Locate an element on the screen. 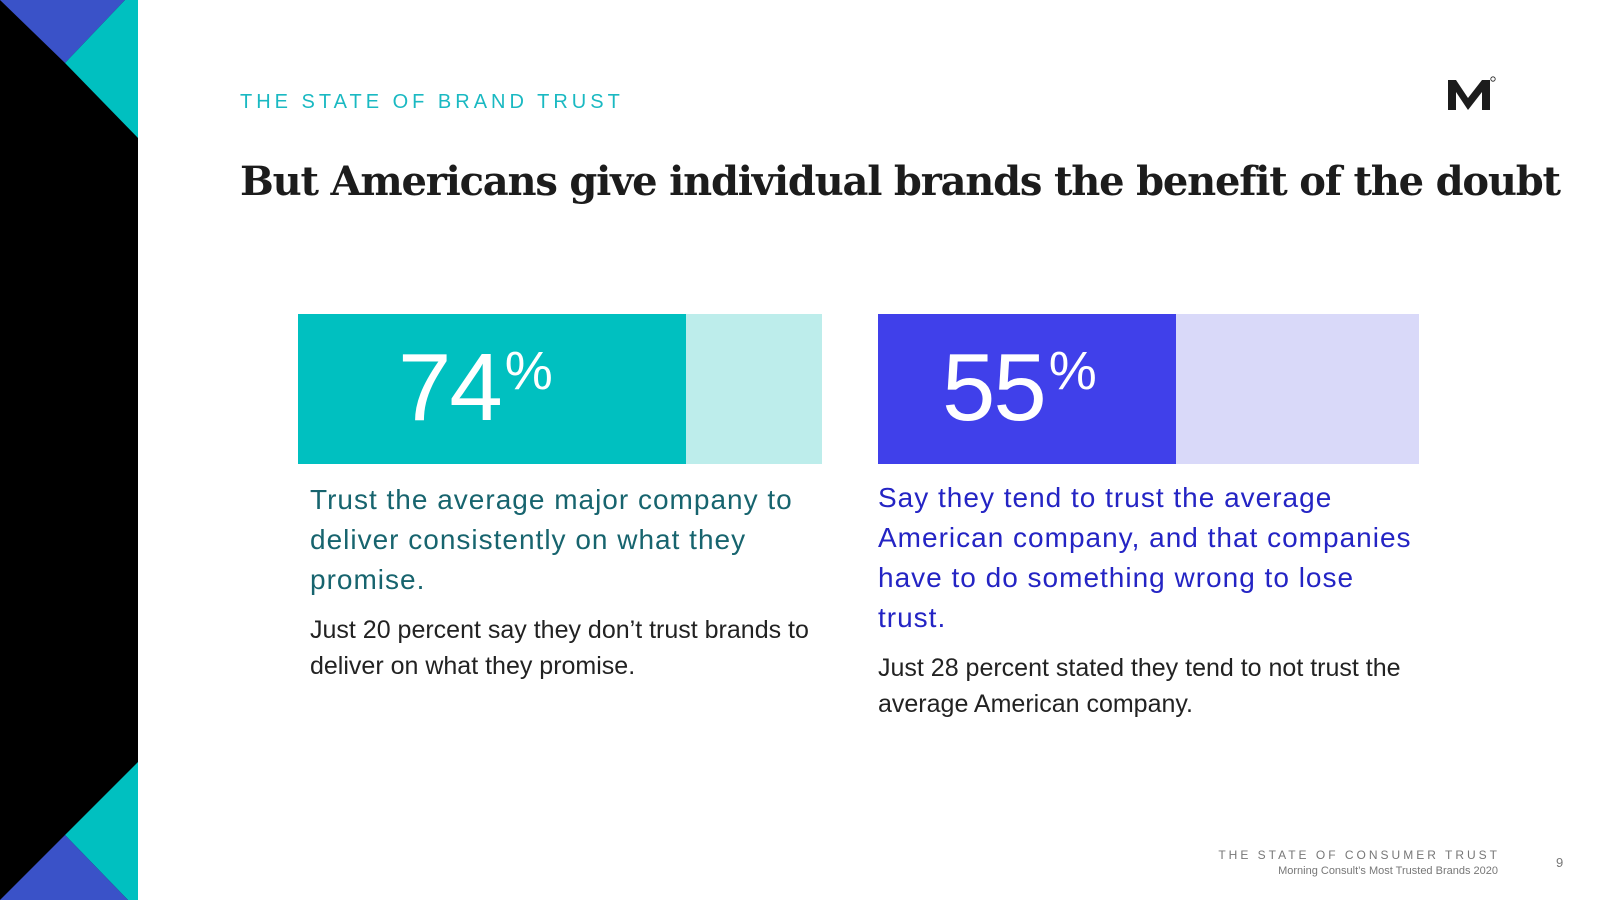 This screenshot has height=900, width=1600. decorative-side-band is located at coordinates (69, 450).